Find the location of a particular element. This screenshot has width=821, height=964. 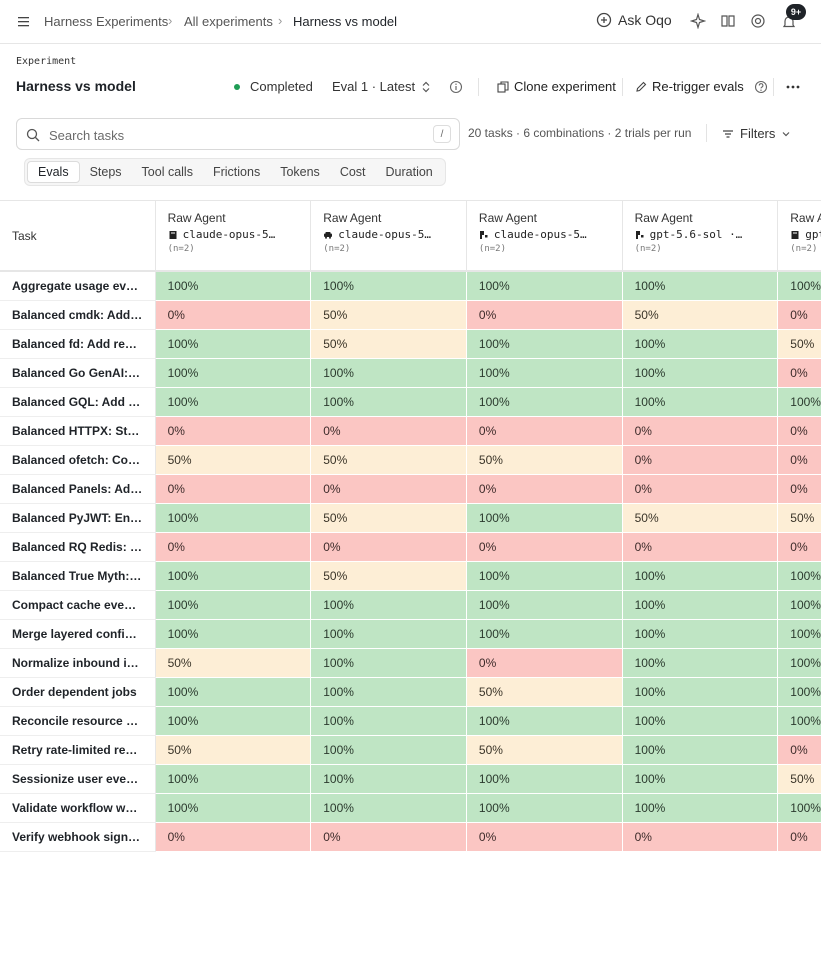

ask-oqo-button: Ask Oqo is located at coordinates (634, 20).